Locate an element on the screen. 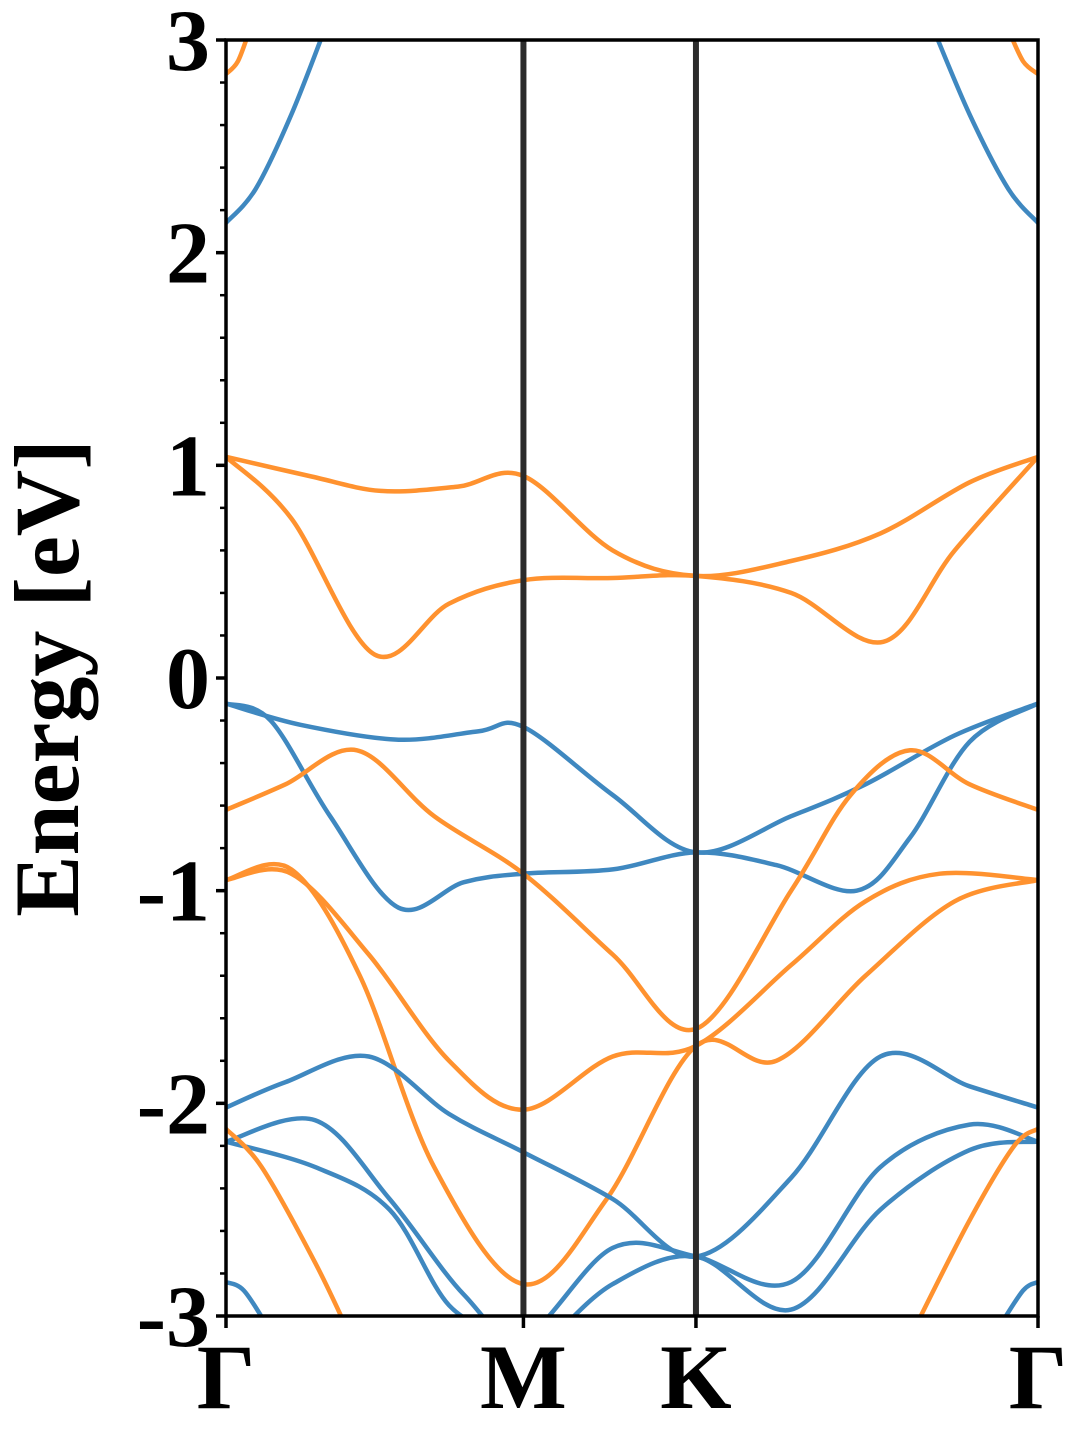 The image size is (1080, 1440). y-tick-label: -3 is located at coordinates (173, 1317).